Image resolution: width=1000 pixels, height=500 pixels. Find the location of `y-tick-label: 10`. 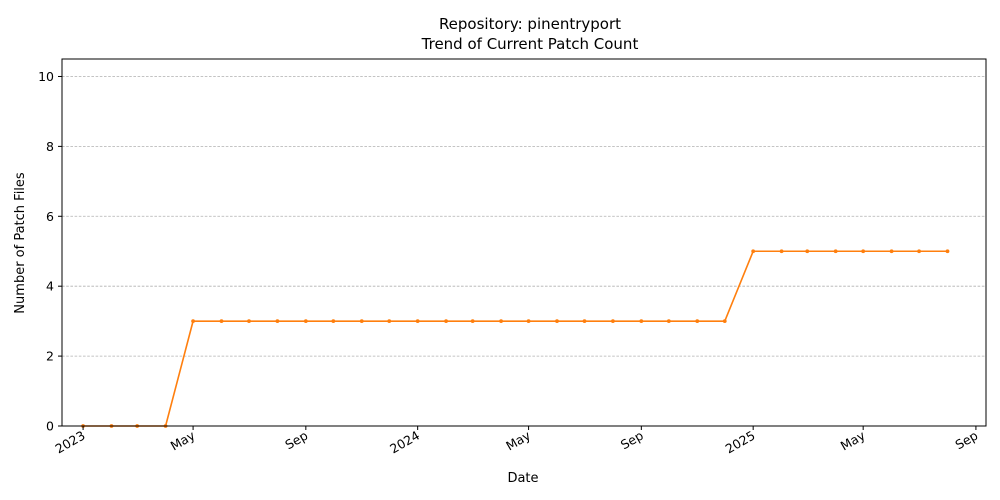

y-tick-label: 10 is located at coordinates (46, 76).